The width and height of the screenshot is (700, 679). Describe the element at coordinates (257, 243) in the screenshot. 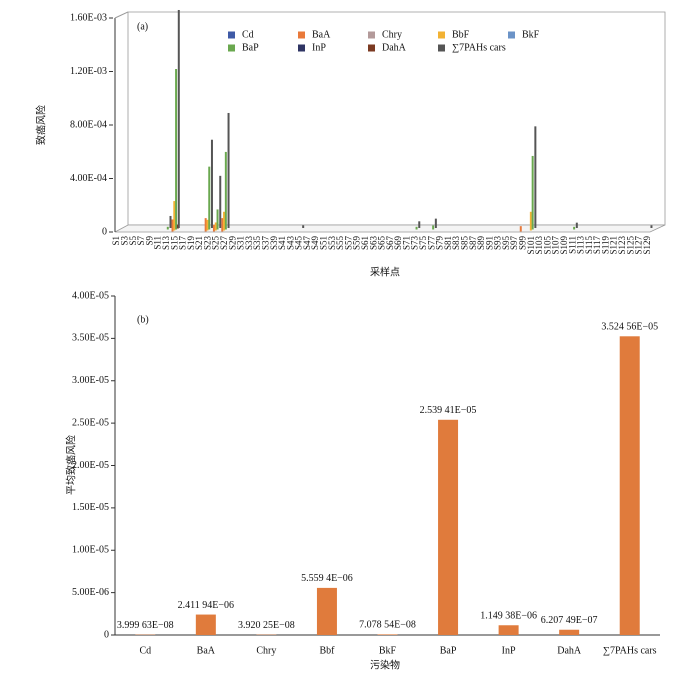

I see `x-tick-label: S35` at that location.